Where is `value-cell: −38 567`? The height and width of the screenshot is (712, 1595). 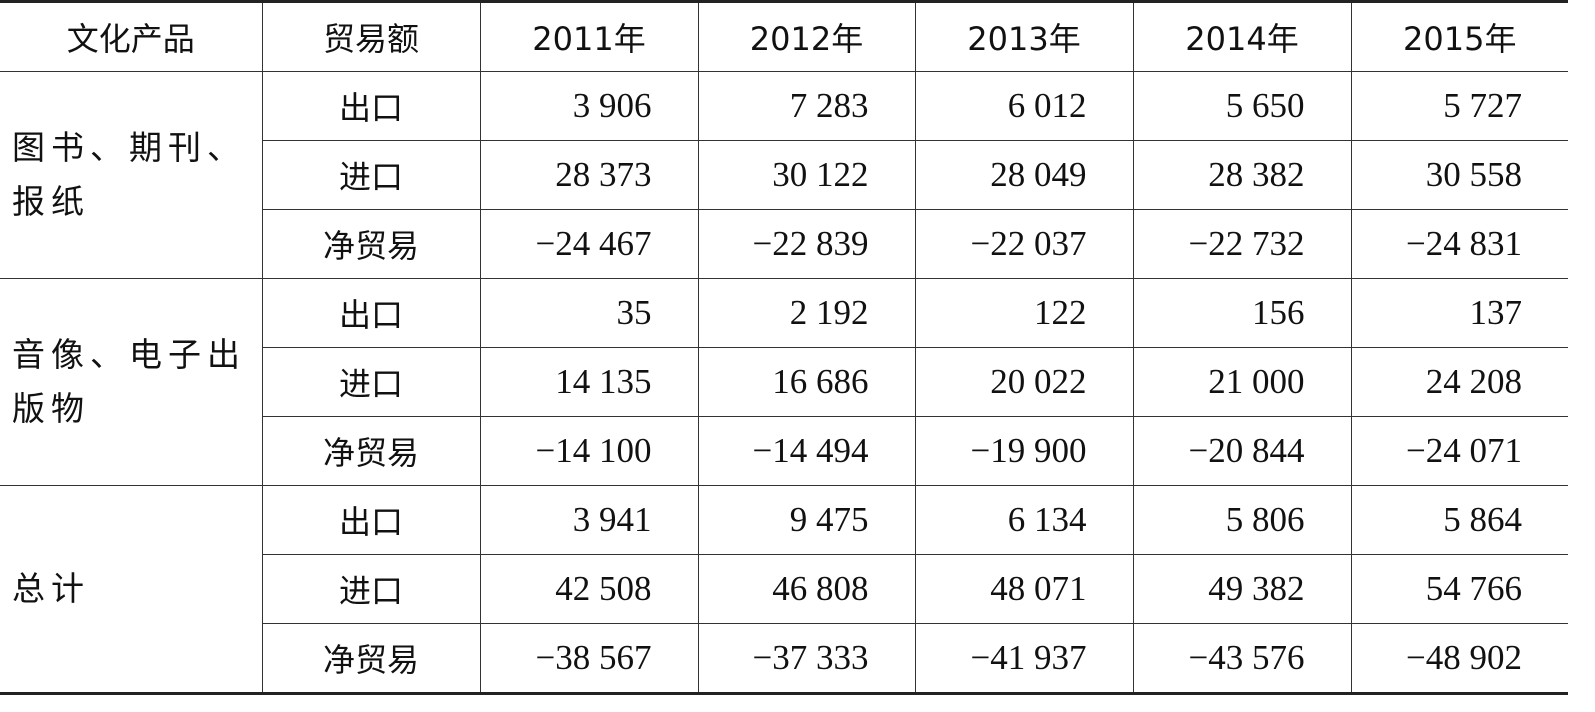 value-cell: −38 567 is located at coordinates (589, 658).